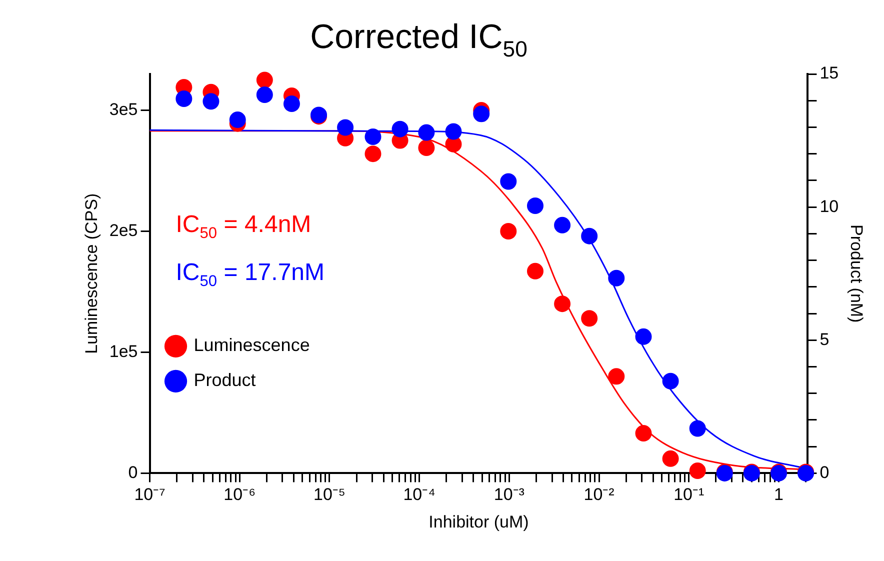  I want to click on y-tick-label: 2e5, so click(123, 230).